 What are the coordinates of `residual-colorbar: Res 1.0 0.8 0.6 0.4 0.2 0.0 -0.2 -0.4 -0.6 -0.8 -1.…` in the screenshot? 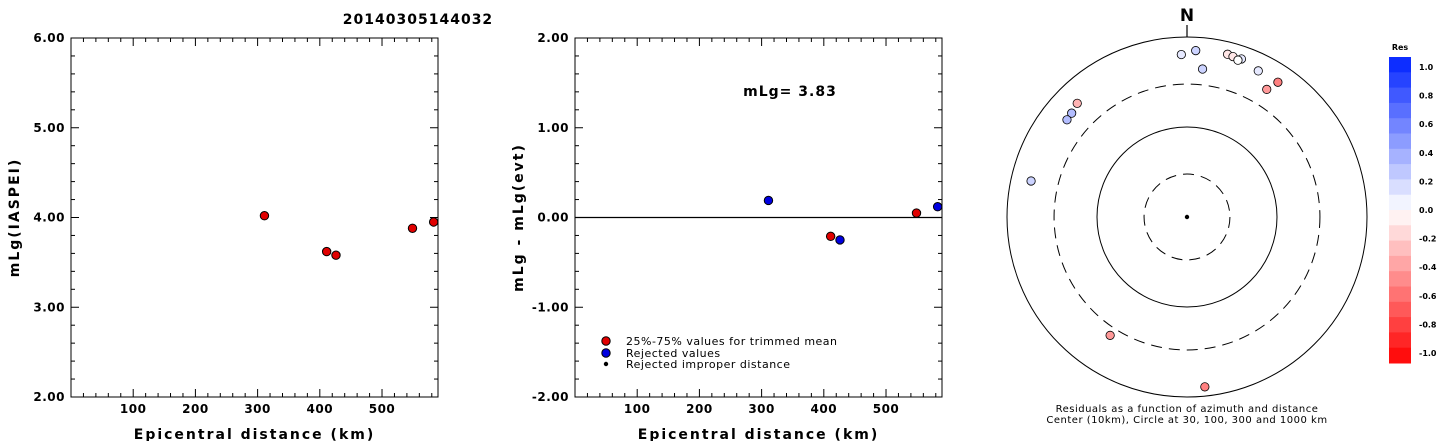 It's located at (1413, 203).